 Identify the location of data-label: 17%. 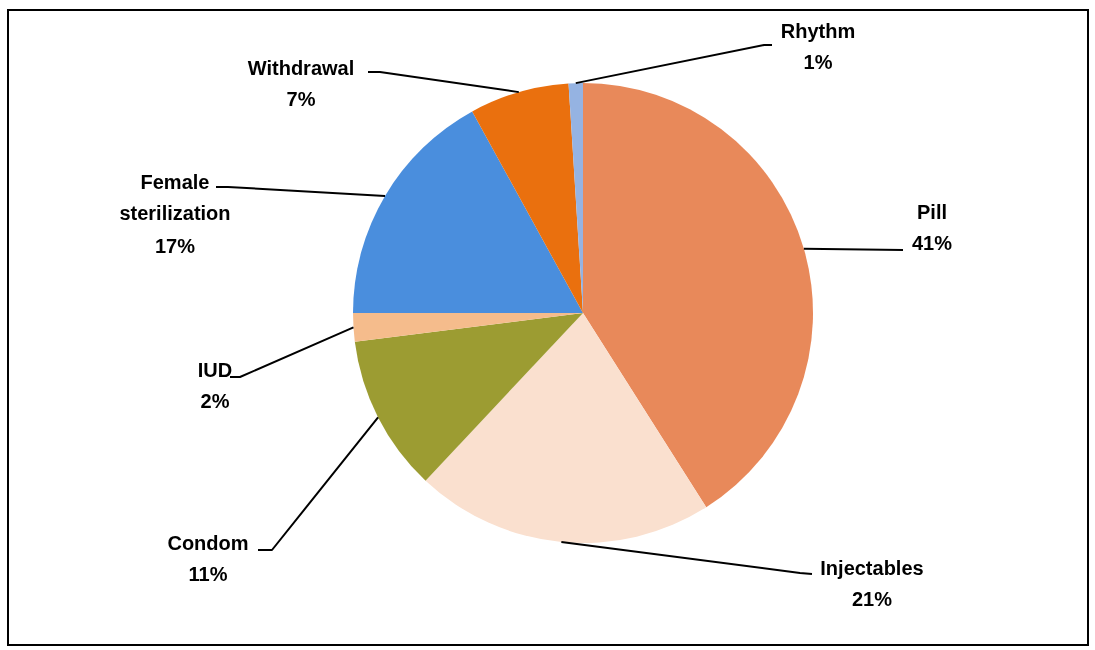
(175, 246).